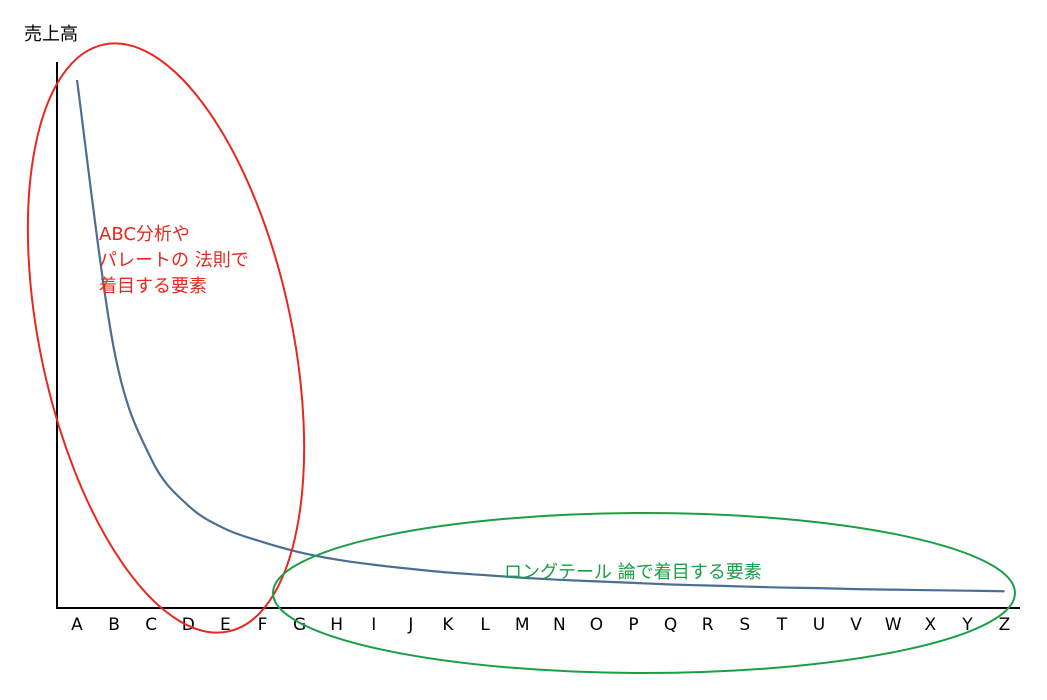 The width and height of the screenshot is (1047, 700). I want to click on x-tick-label: I, so click(373, 625).